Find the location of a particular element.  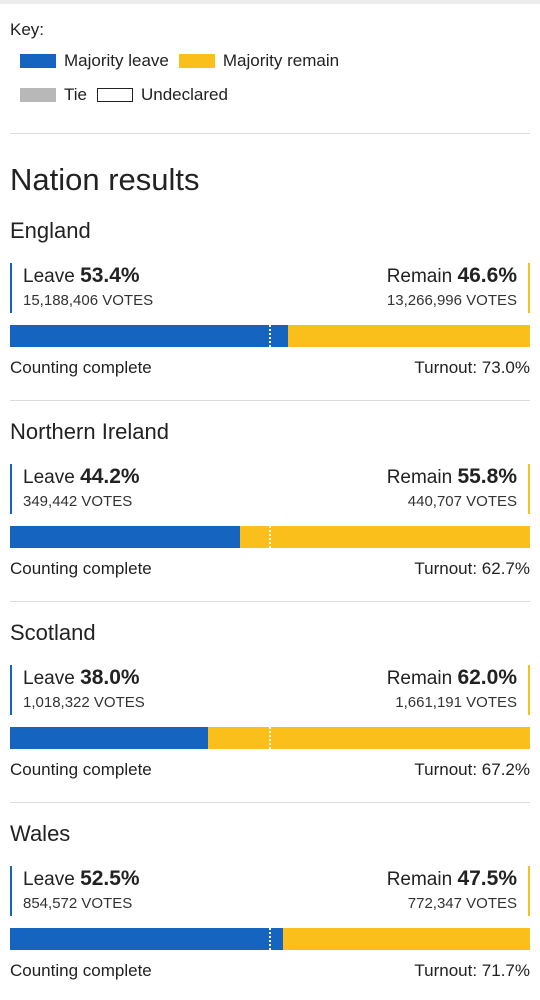

majority-remain-label: Majority remain is located at coordinates (281, 60).